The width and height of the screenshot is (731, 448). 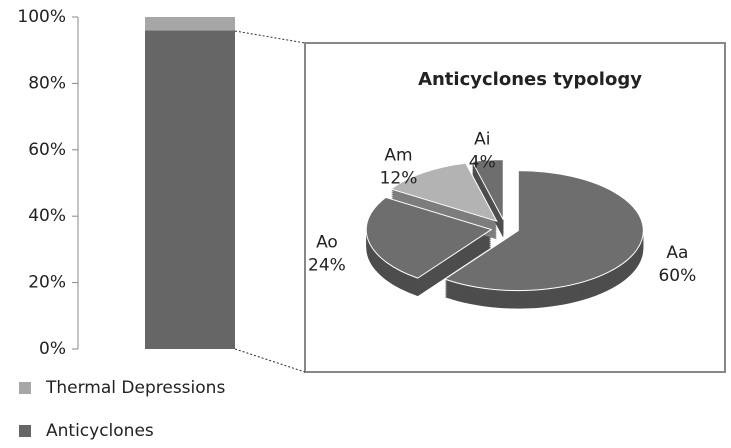 I want to click on y-tick-label: 80%, so click(x=47, y=83).